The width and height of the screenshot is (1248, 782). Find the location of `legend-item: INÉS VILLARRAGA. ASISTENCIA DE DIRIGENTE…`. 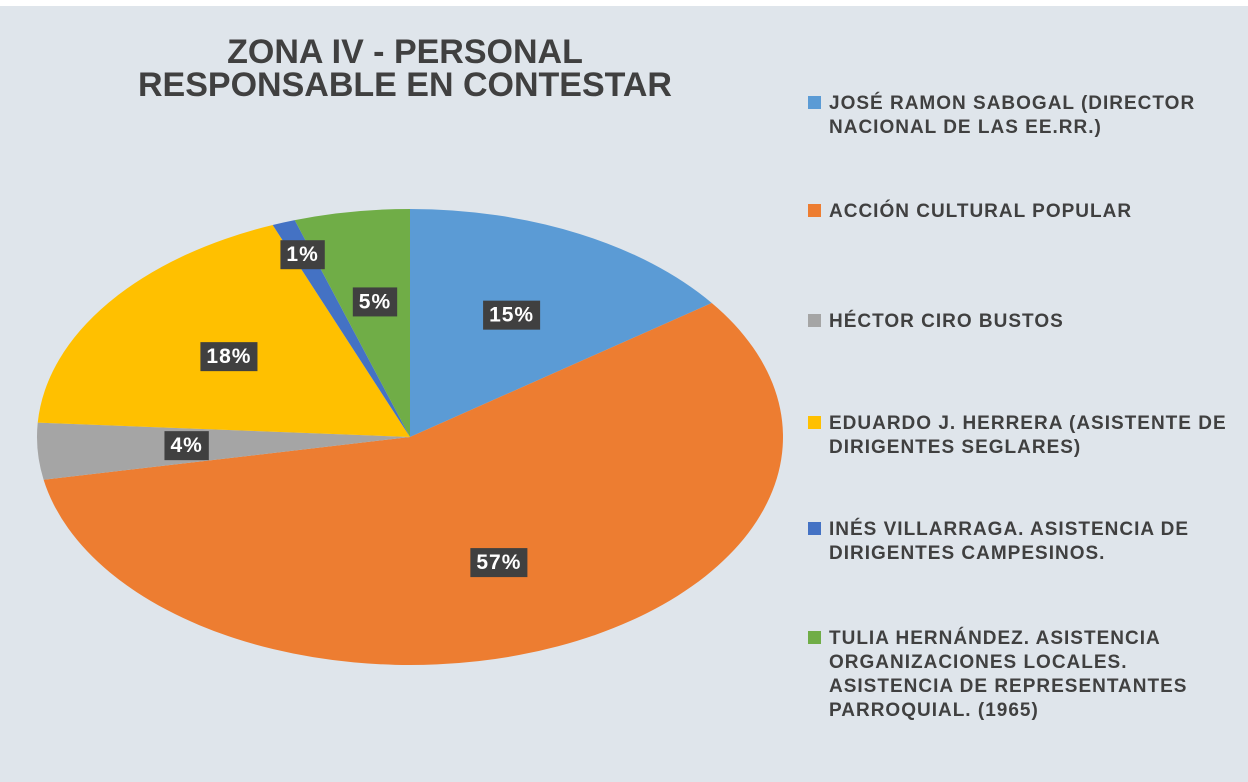

legend-item: INÉS VILLARRAGA. ASISTENCIA DE DIRIGENTE… is located at coordinates (1028, 542).